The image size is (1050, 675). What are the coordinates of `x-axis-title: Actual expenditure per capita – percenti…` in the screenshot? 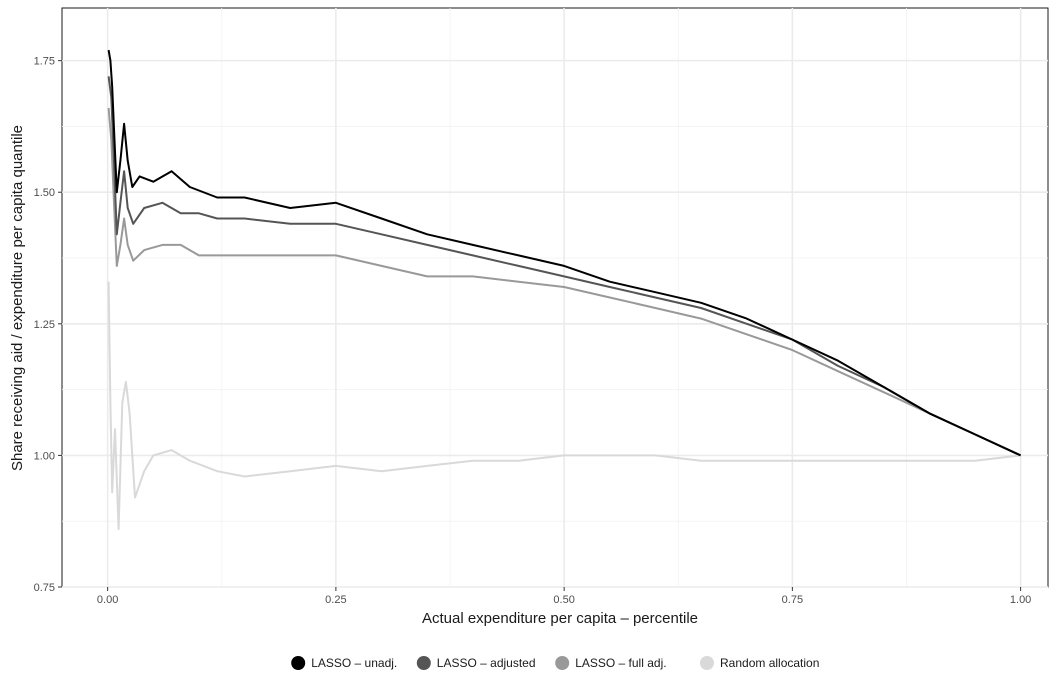 It's located at (560, 618).